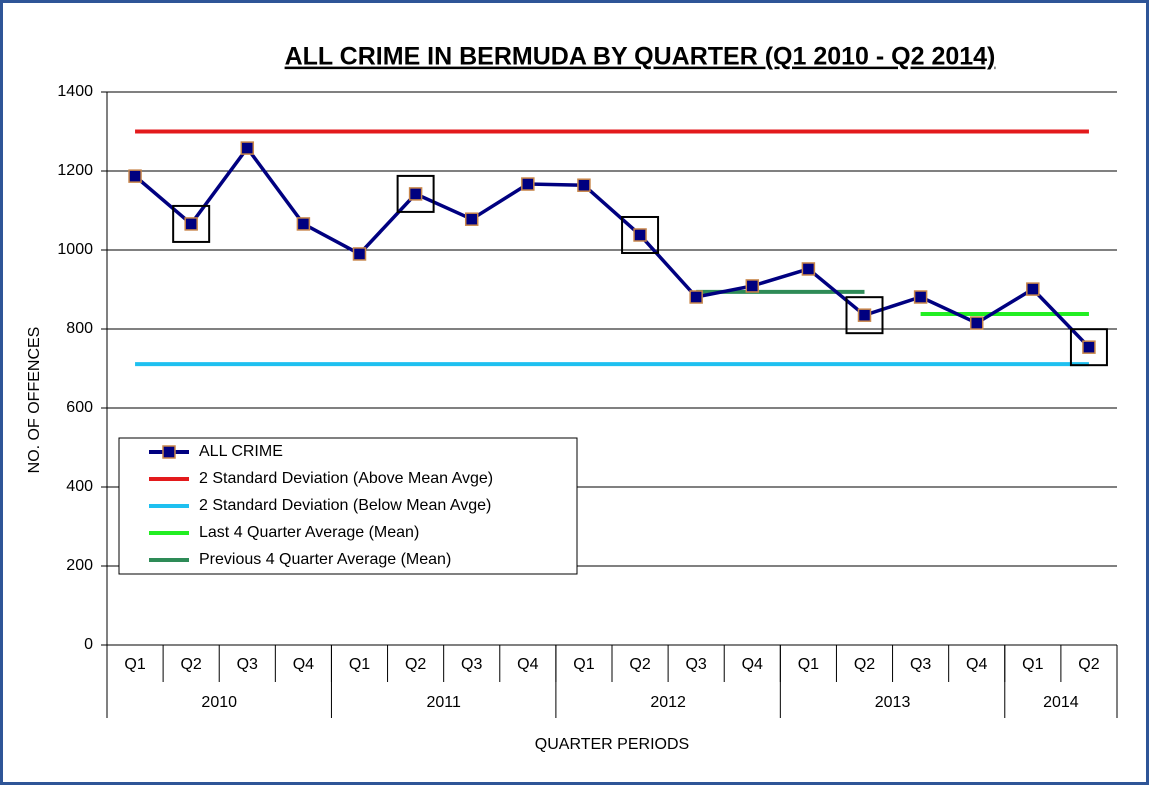  What do you see at coordinates (75, 249) in the screenshot?
I see `y-tick-label: 1000` at bounding box center [75, 249].